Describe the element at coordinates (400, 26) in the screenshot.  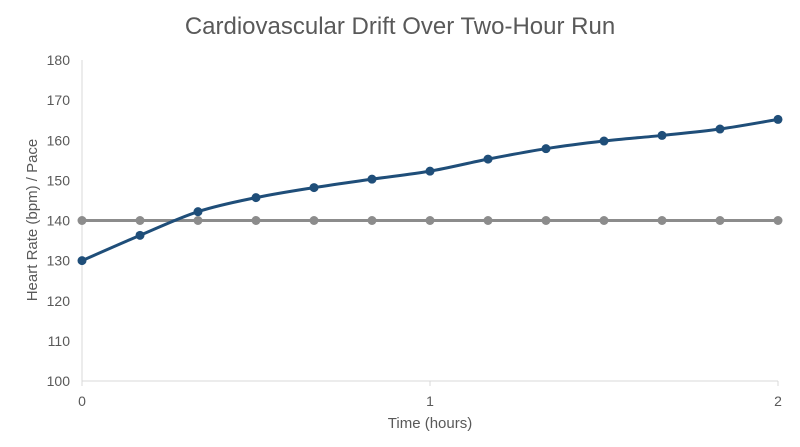
I see `chart-title: Cardiovascular Drift Over Two-Hour Run` at that location.